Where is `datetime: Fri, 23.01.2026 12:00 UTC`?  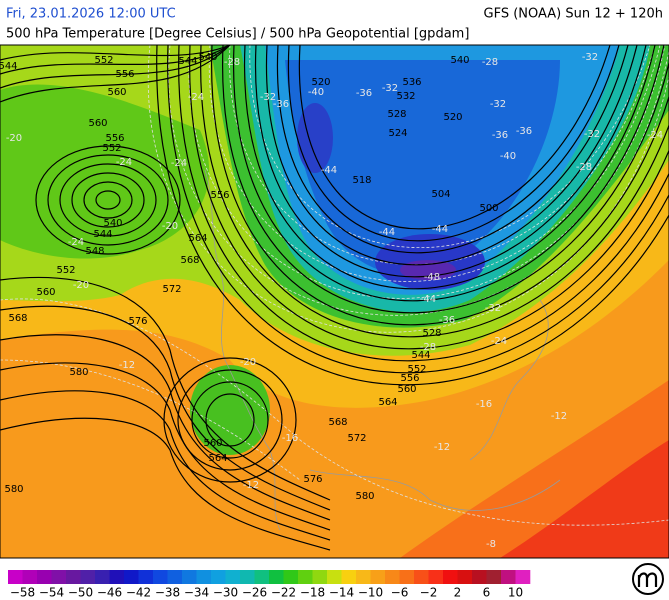 datetime: Fri, 23.01.2026 12:00 UTC is located at coordinates (91, 14).